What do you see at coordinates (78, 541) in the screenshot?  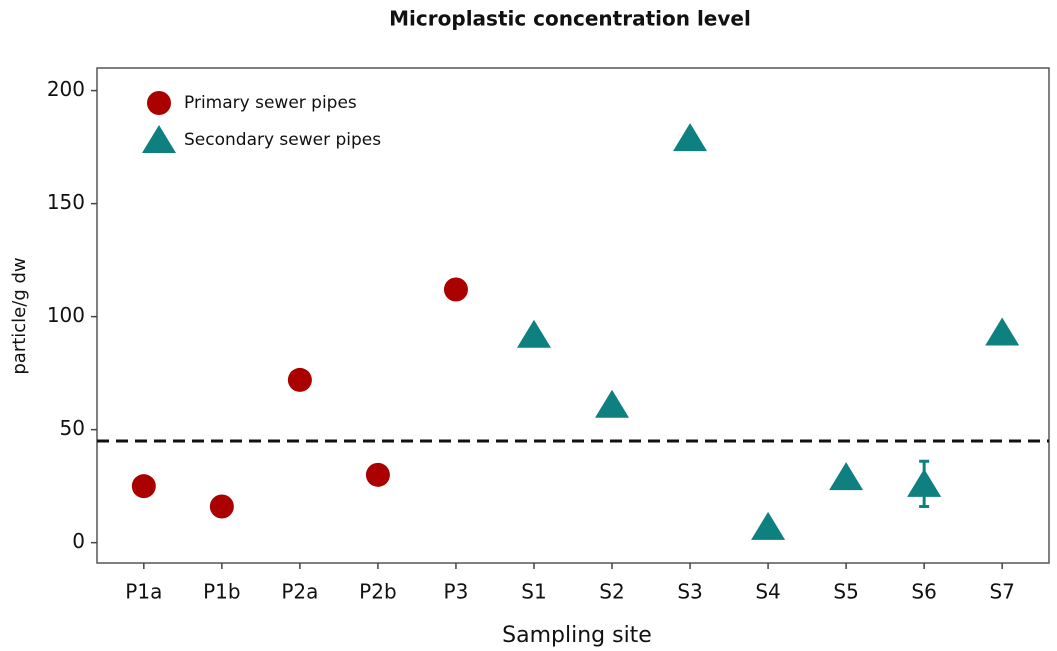 I see `y-tick-label: 0` at bounding box center [78, 541].